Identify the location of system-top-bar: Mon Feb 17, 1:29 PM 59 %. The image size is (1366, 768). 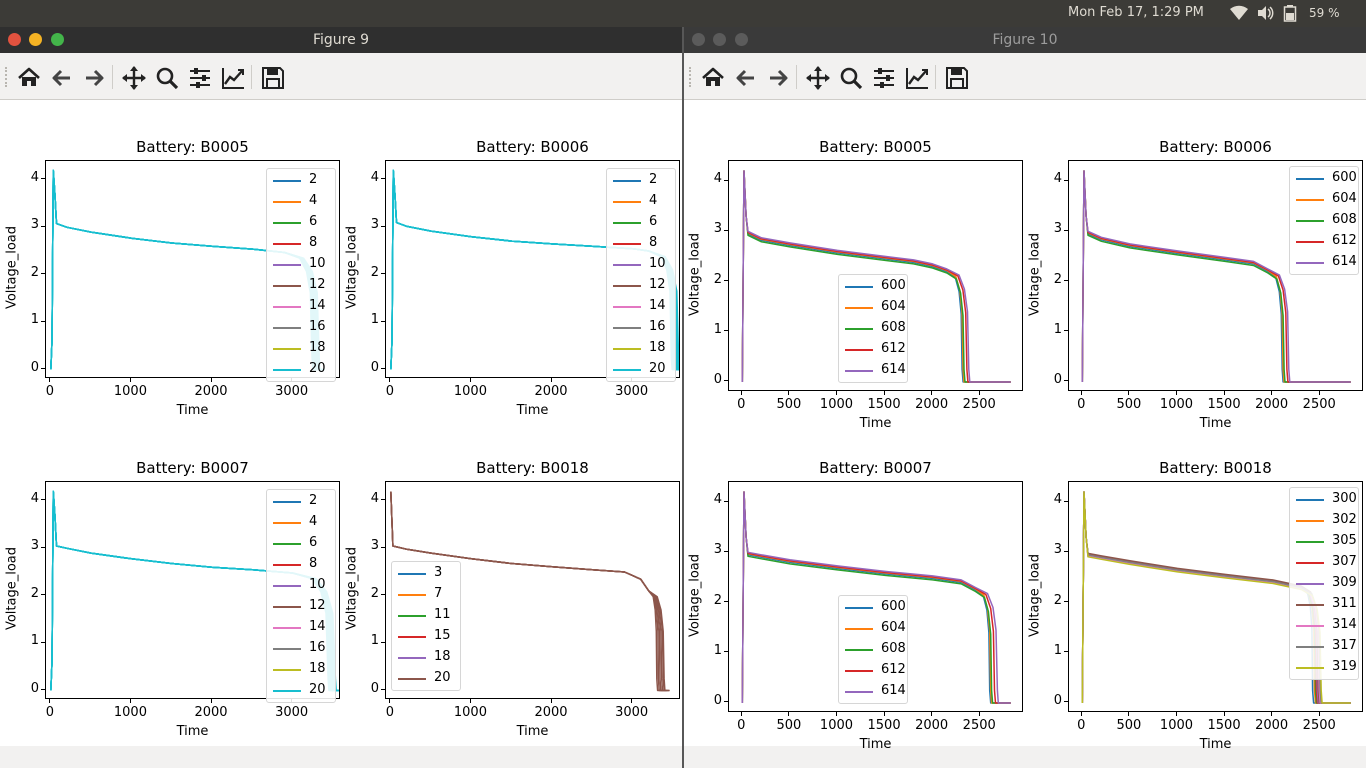
(683, 13).